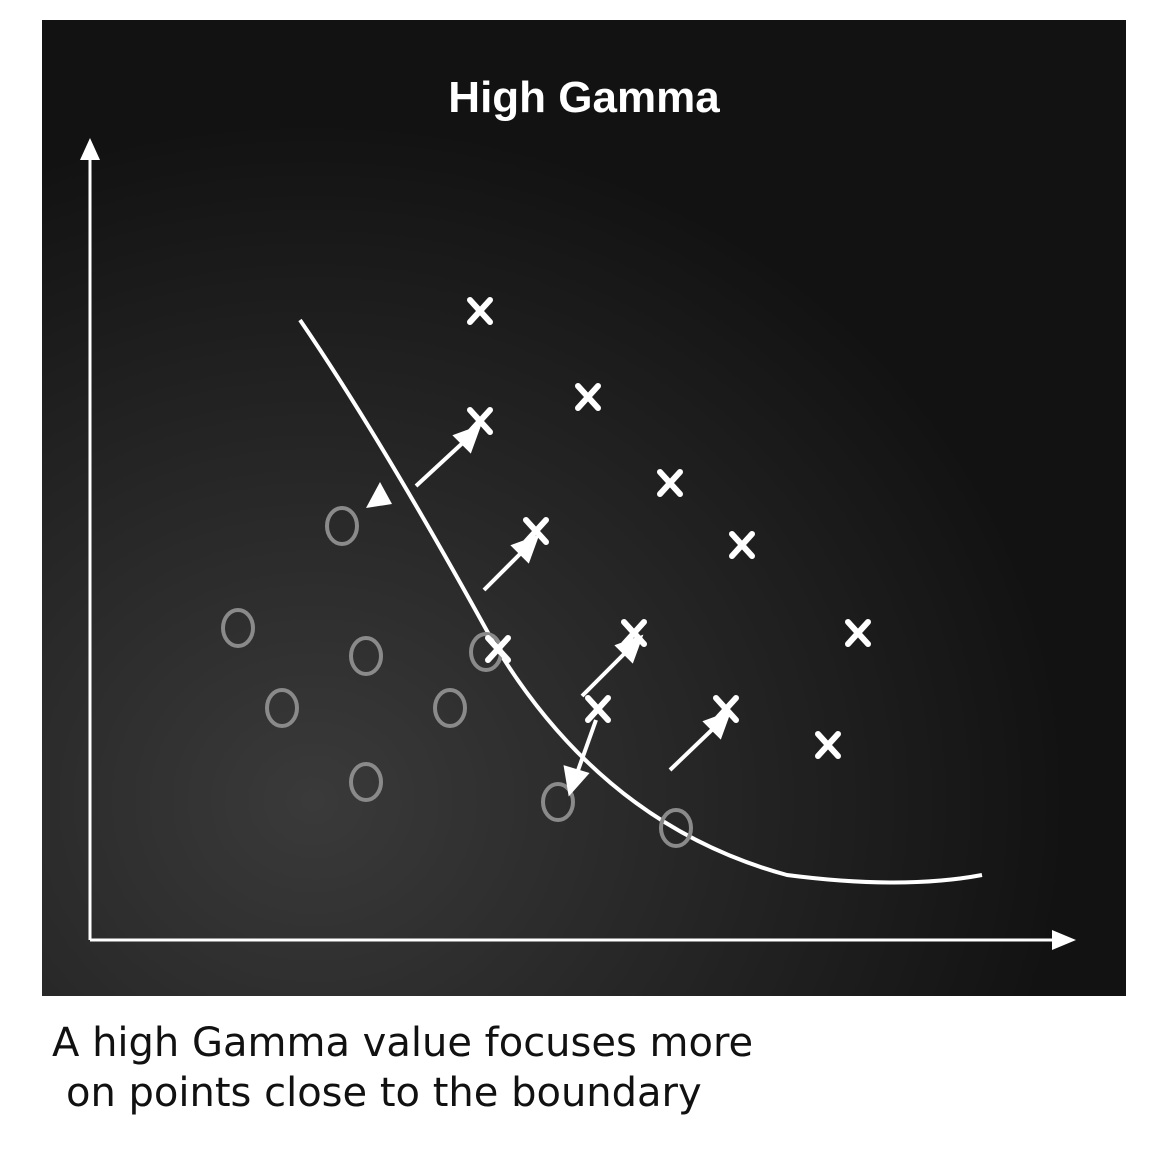 The image size is (1164, 1172). I want to click on x-axis-arrowhead, so click(1064, 940).